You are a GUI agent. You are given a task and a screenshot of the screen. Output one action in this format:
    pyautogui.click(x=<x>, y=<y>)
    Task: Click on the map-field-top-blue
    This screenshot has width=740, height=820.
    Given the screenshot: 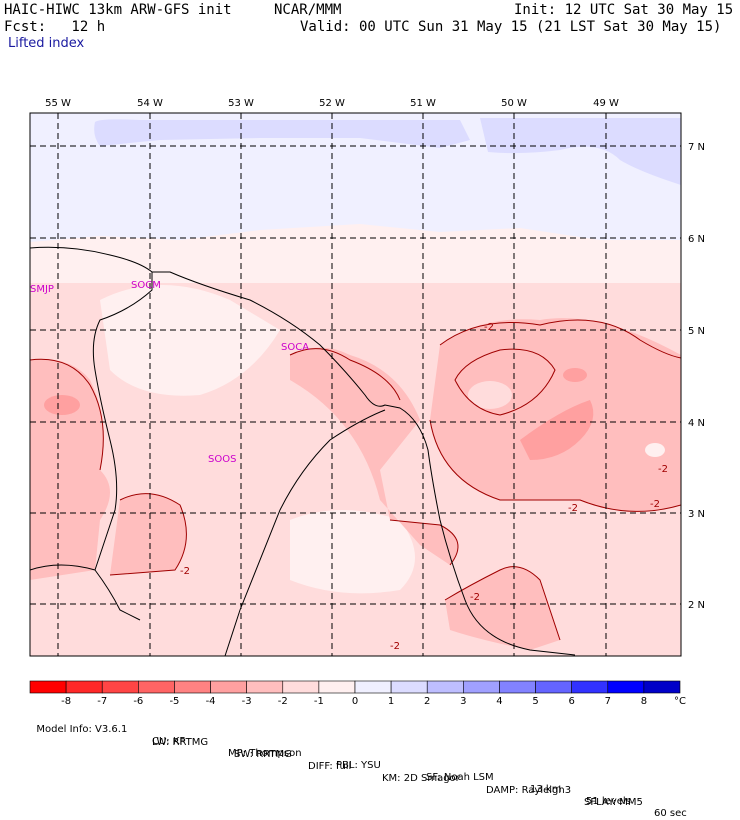 What is the action you would take?
    pyautogui.click(x=282, y=133)
    